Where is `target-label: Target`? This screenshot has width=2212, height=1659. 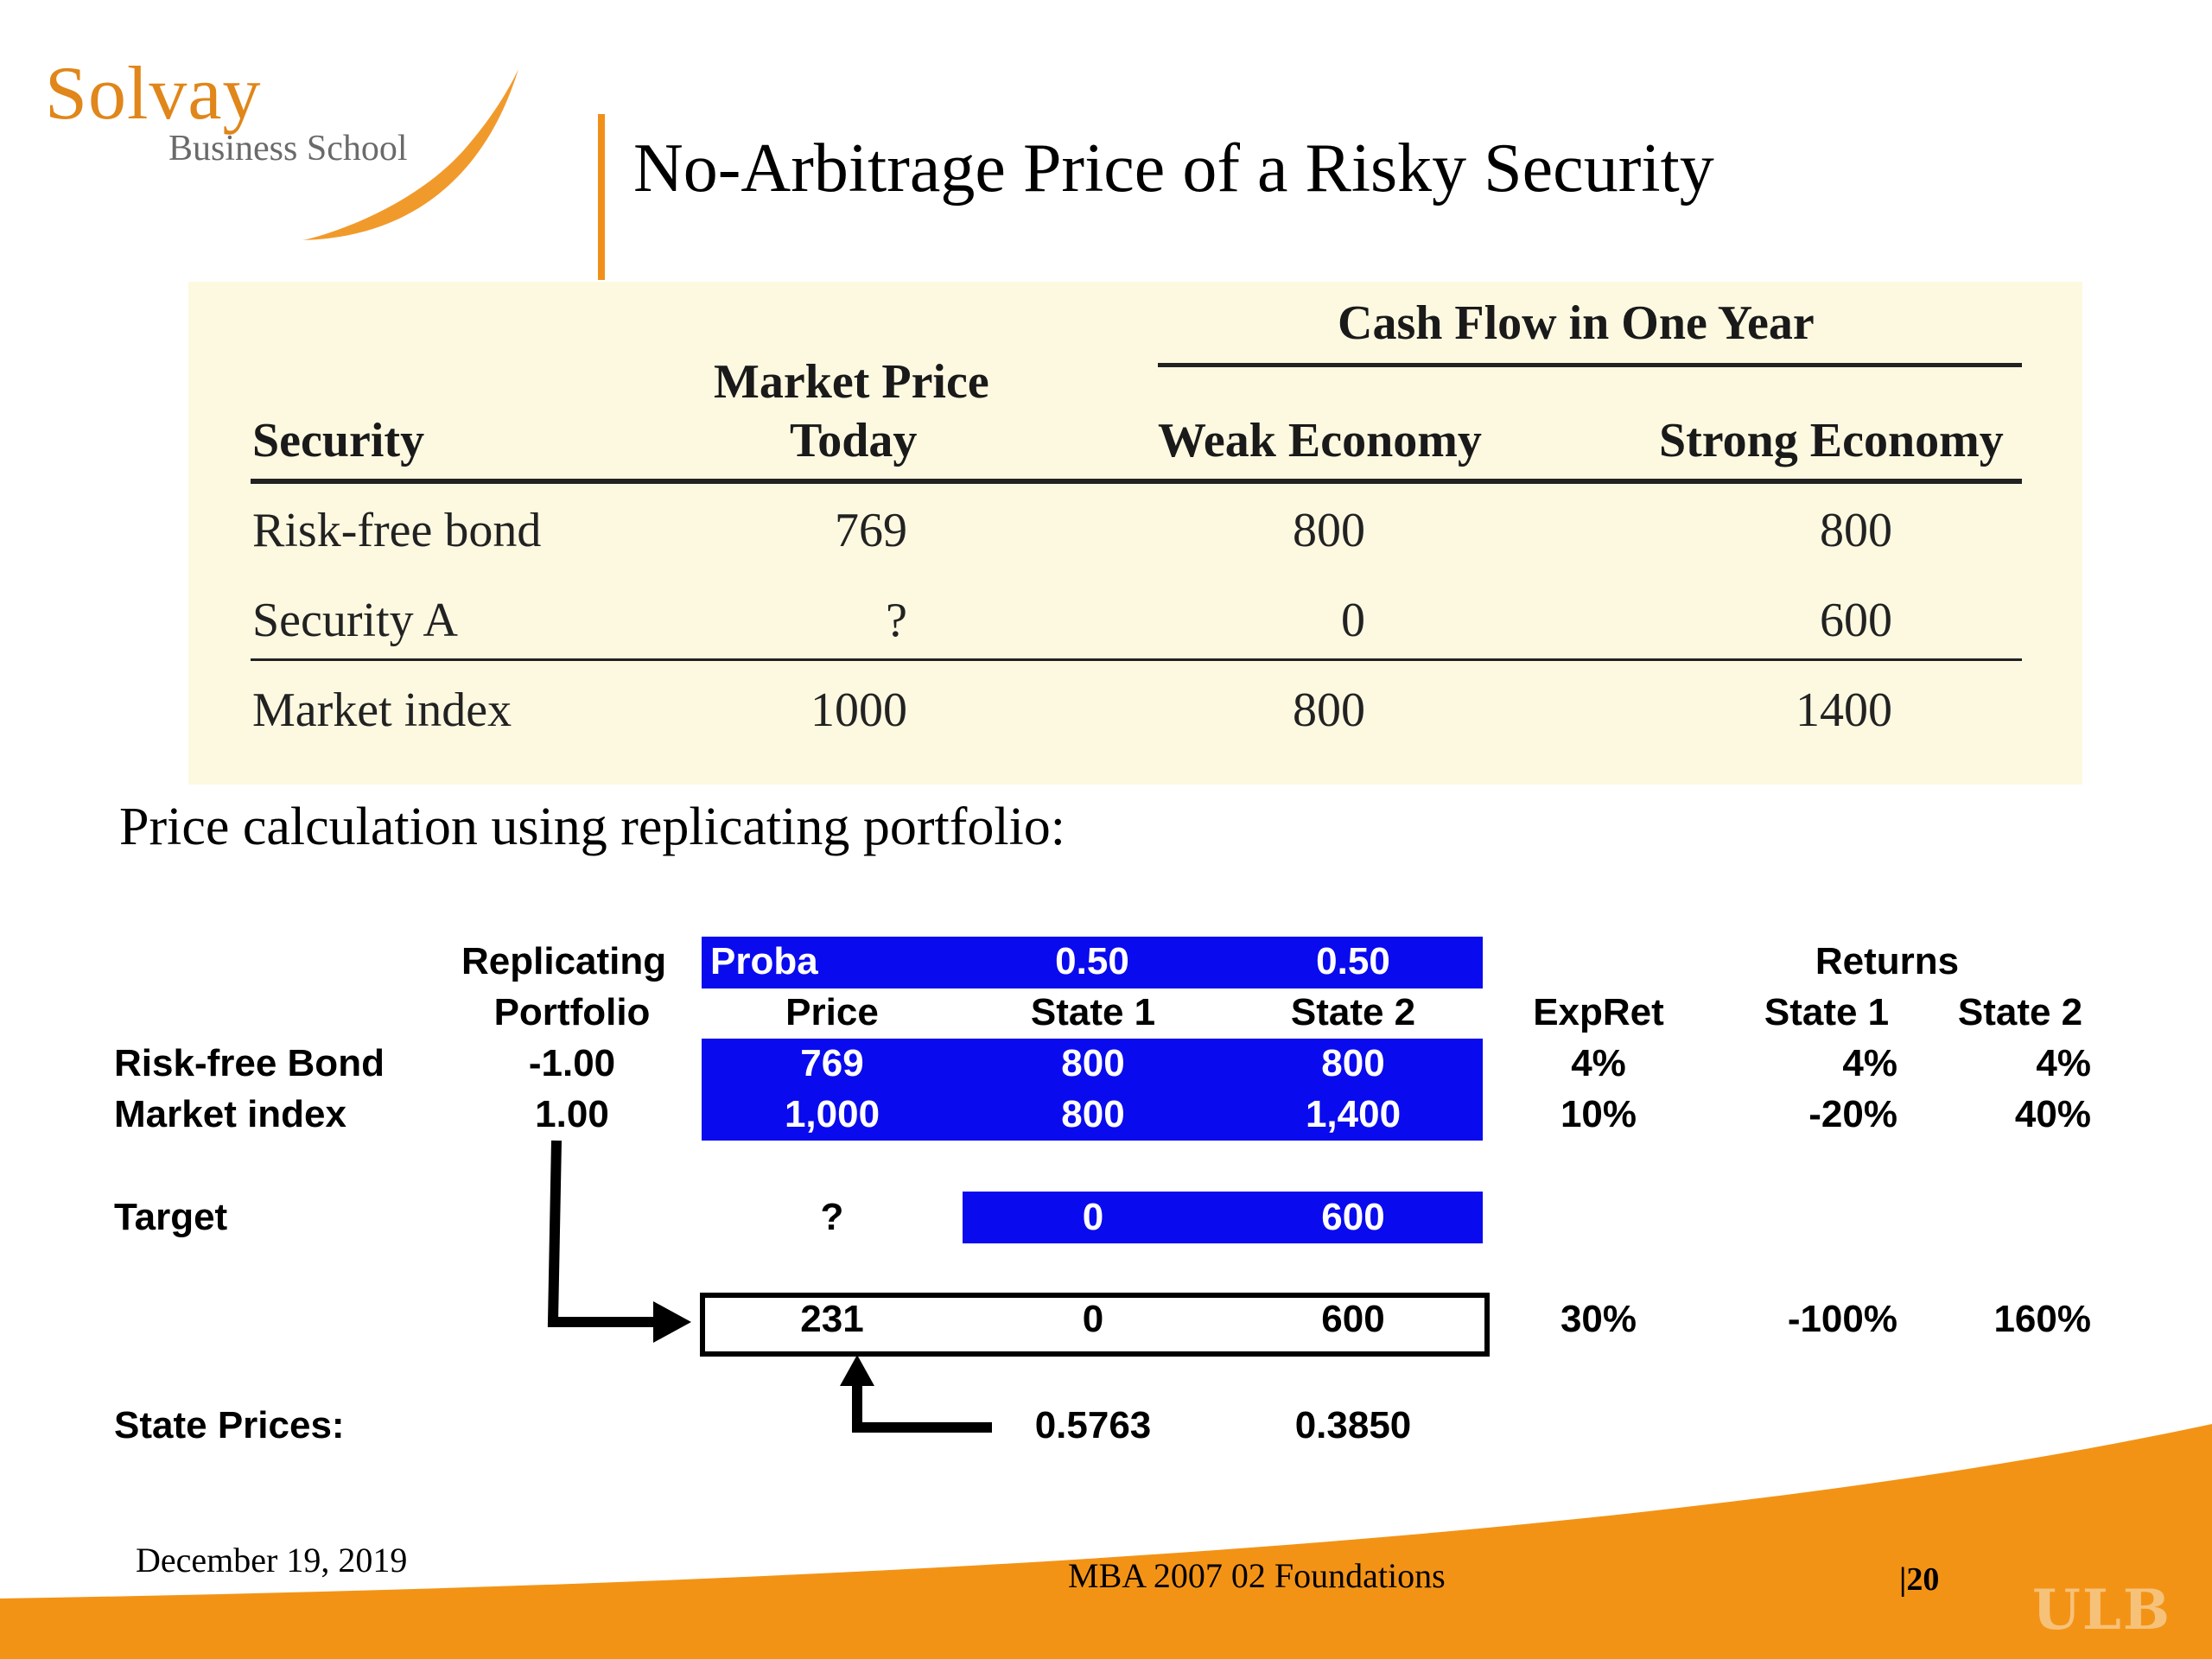
target-label: Target is located at coordinates (171, 1217).